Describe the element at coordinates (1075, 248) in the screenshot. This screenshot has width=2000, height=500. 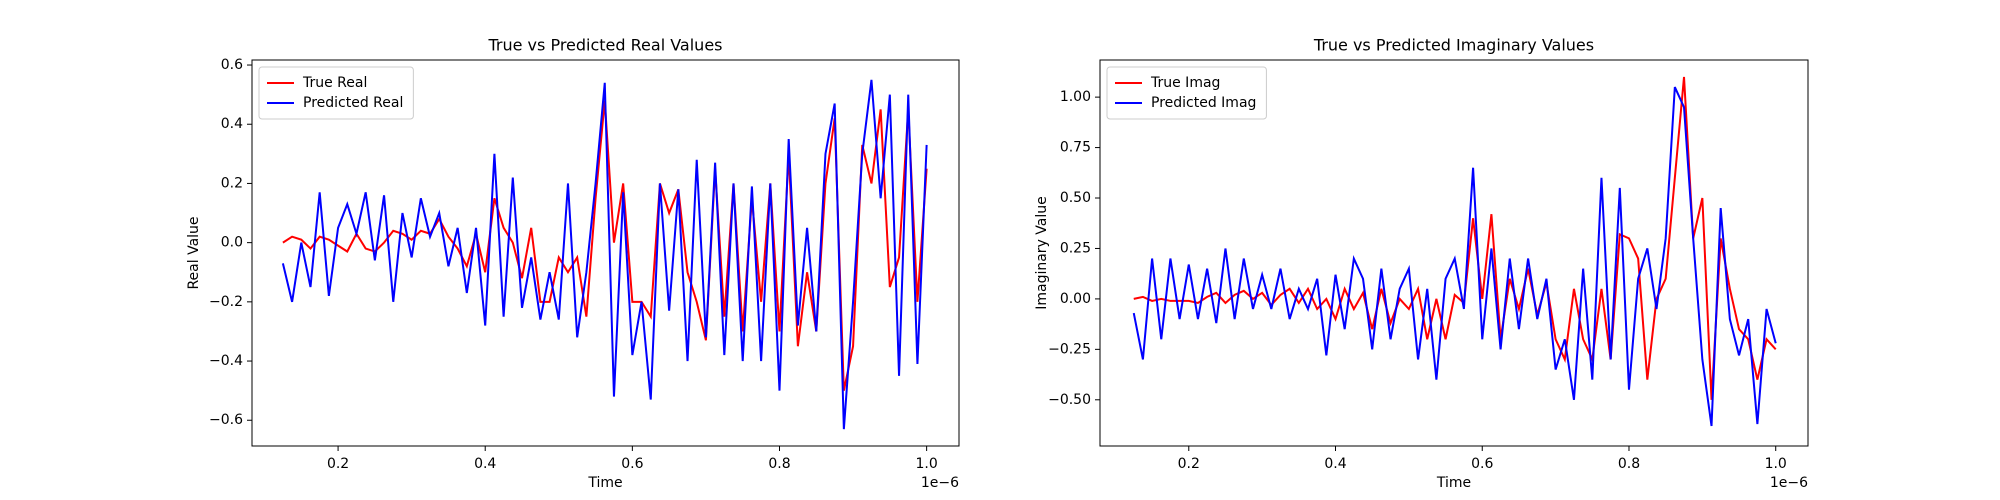
I see `y-tick-label: 0.25` at that location.